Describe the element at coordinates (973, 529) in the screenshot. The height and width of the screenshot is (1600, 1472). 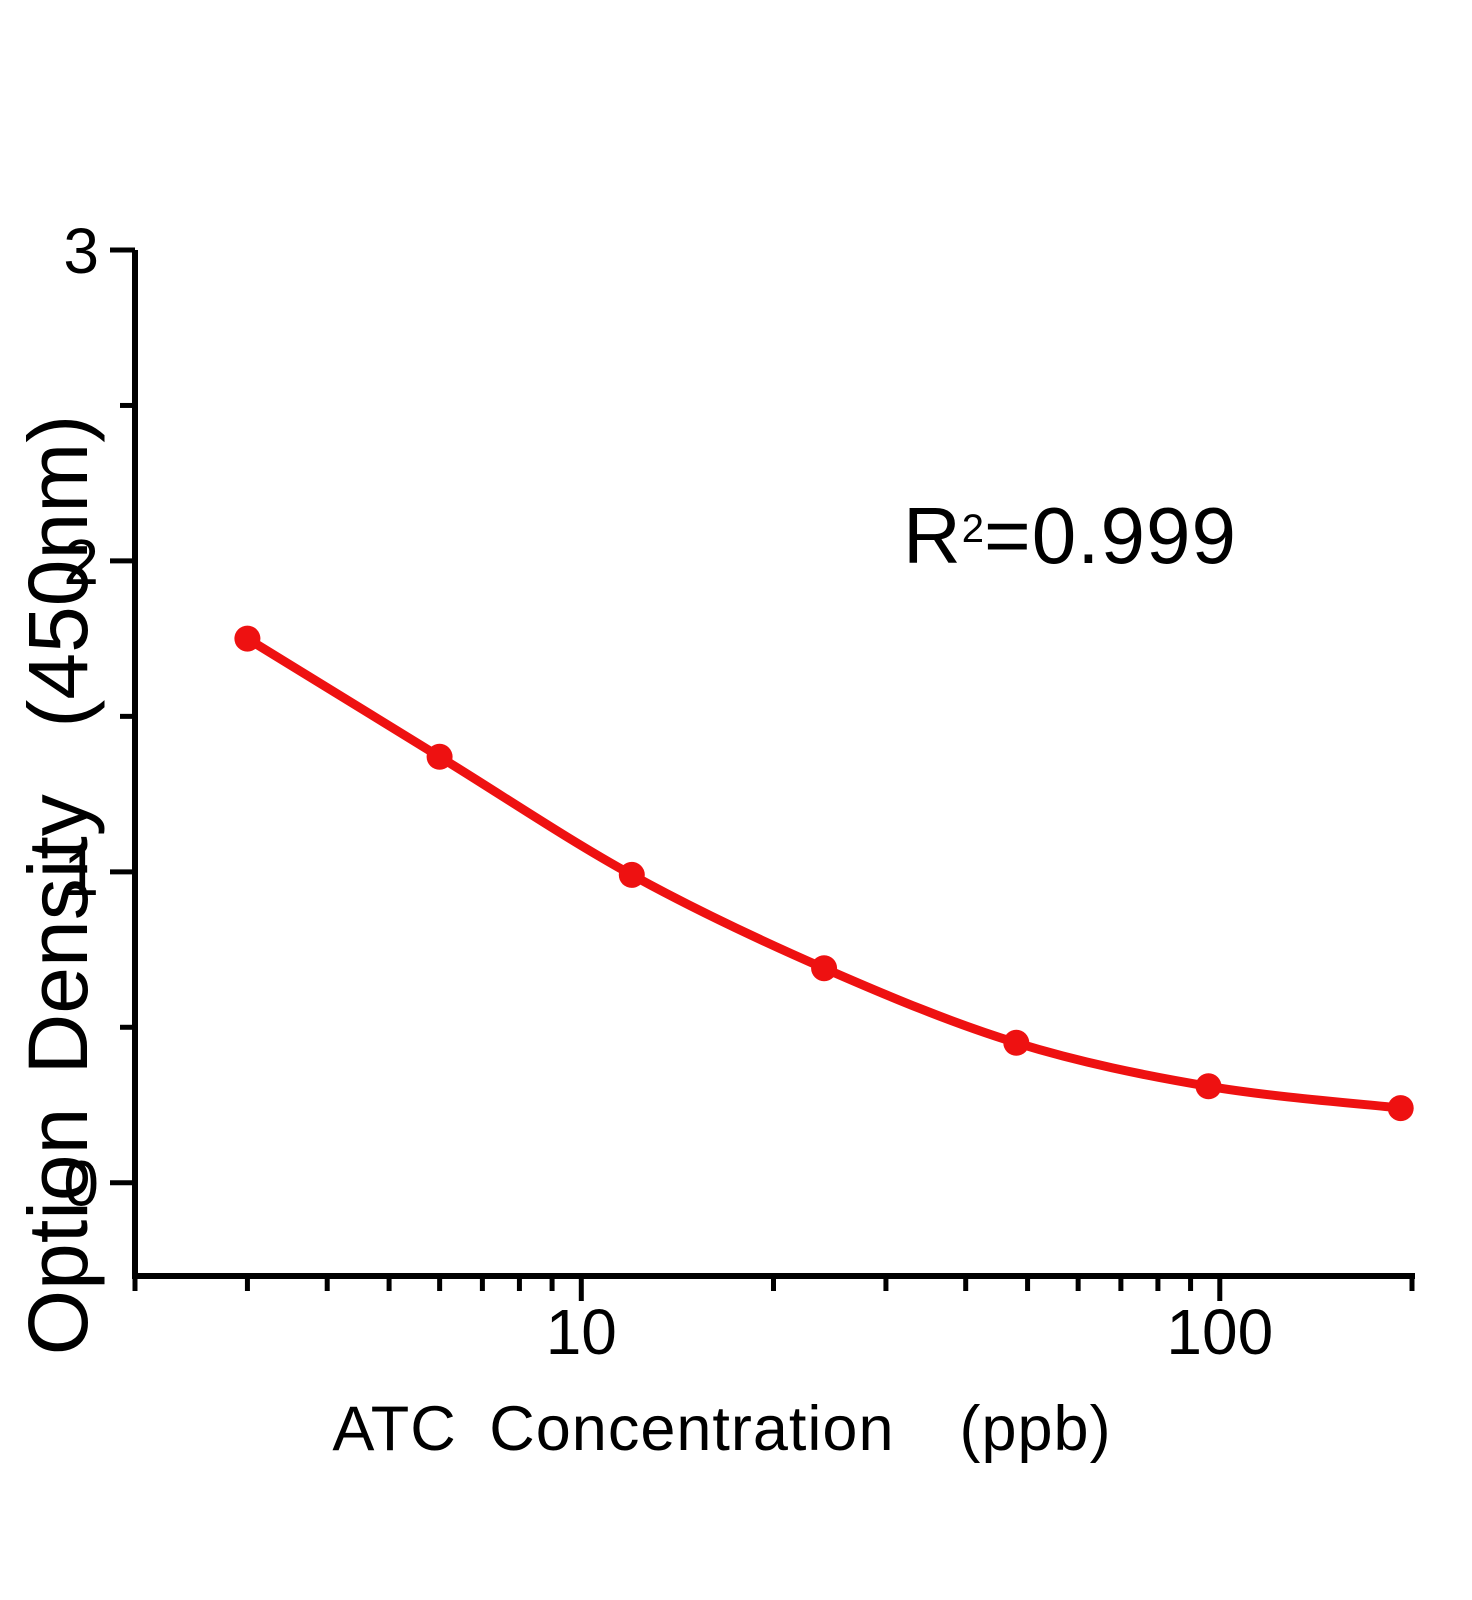
I see `r-squared-exponent: 2` at that location.